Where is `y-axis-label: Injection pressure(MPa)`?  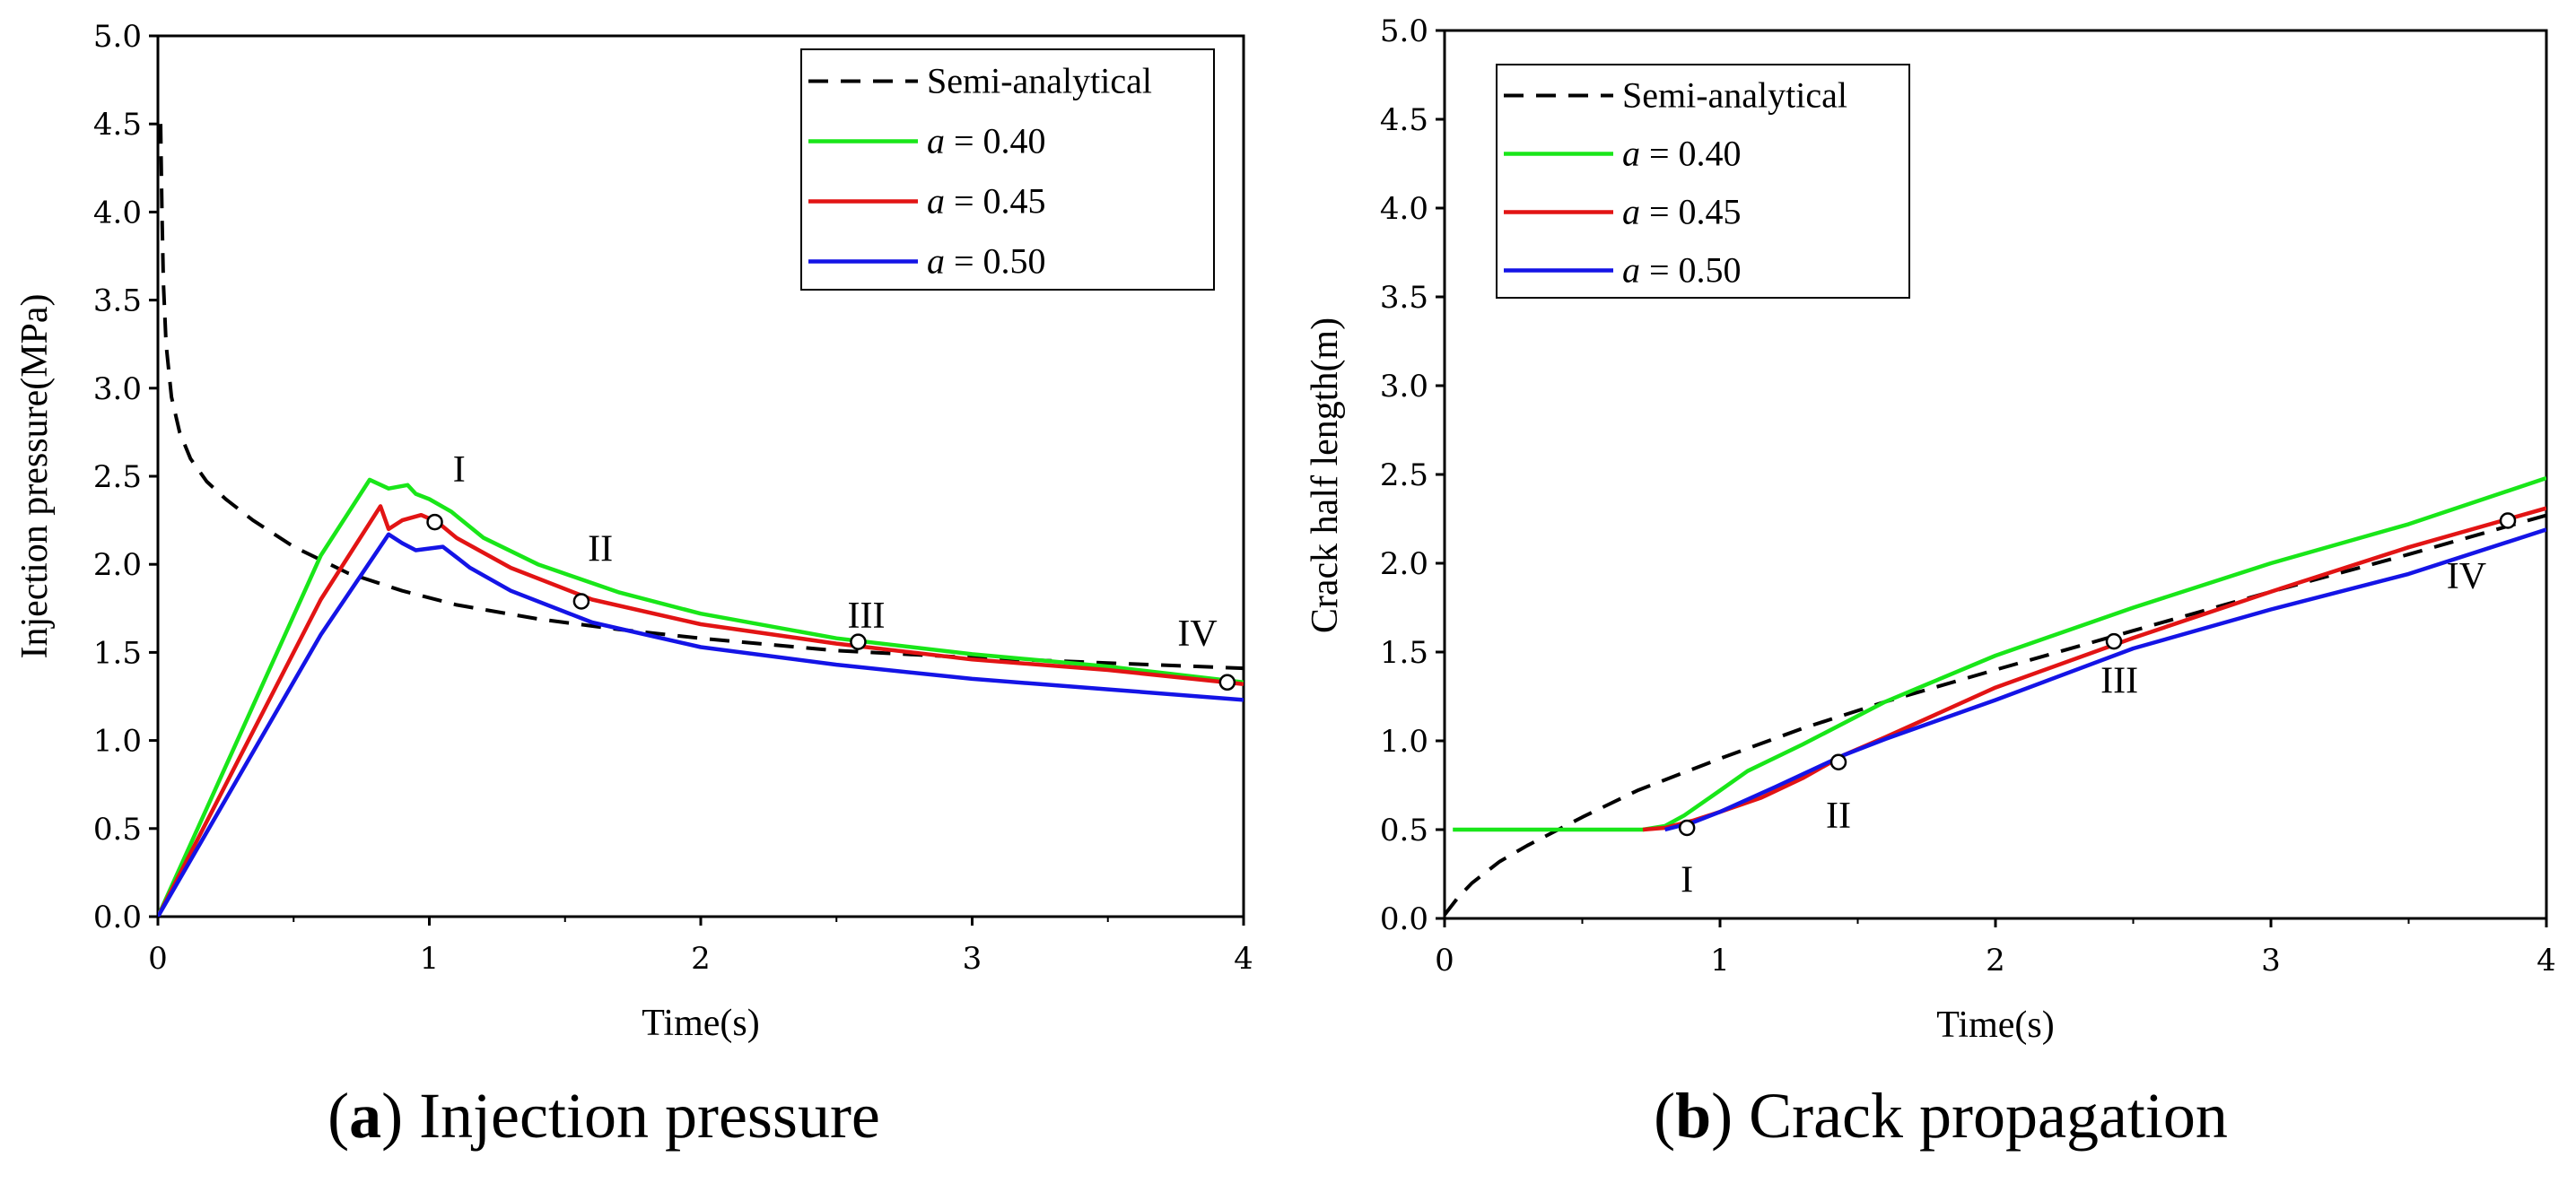 y-axis-label: Injection pressure(MPa) is located at coordinates (35, 475).